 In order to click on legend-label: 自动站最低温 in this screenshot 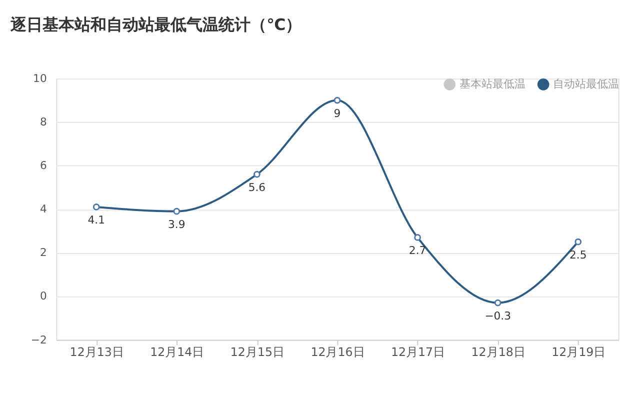, I will do `click(586, 83)`.